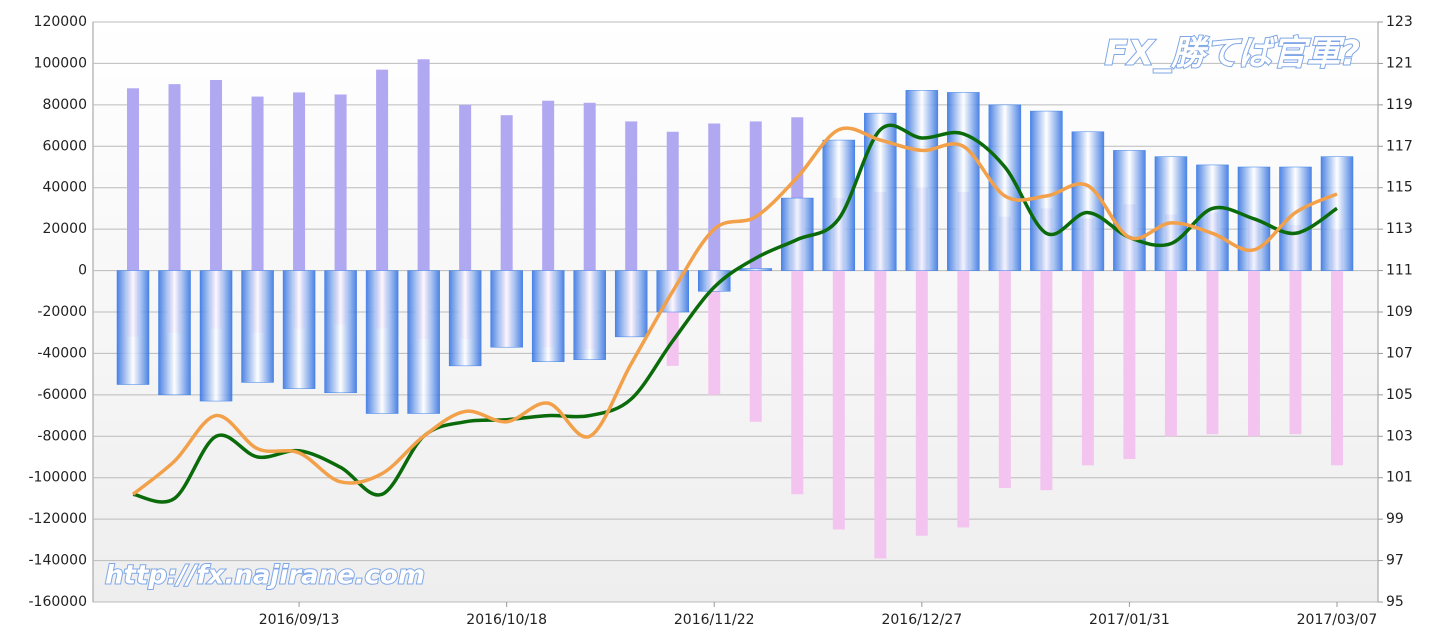 The height and width of the screenshot is (634, 1432). I want to click on y-tick-label: 60000, so click(64, 146).